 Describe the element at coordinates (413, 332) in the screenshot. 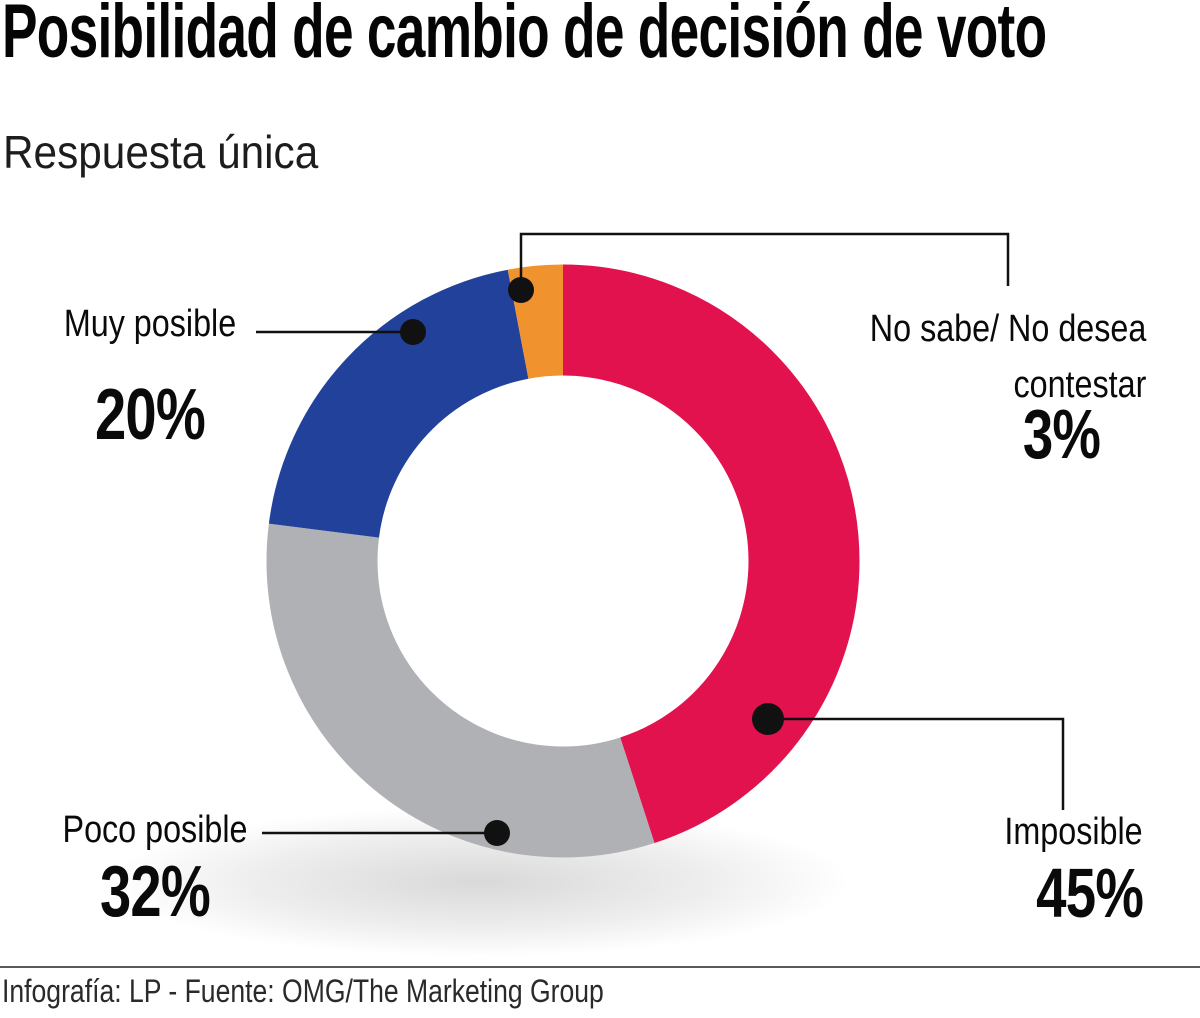

I see `callout-dot-muy-posible` at that location.